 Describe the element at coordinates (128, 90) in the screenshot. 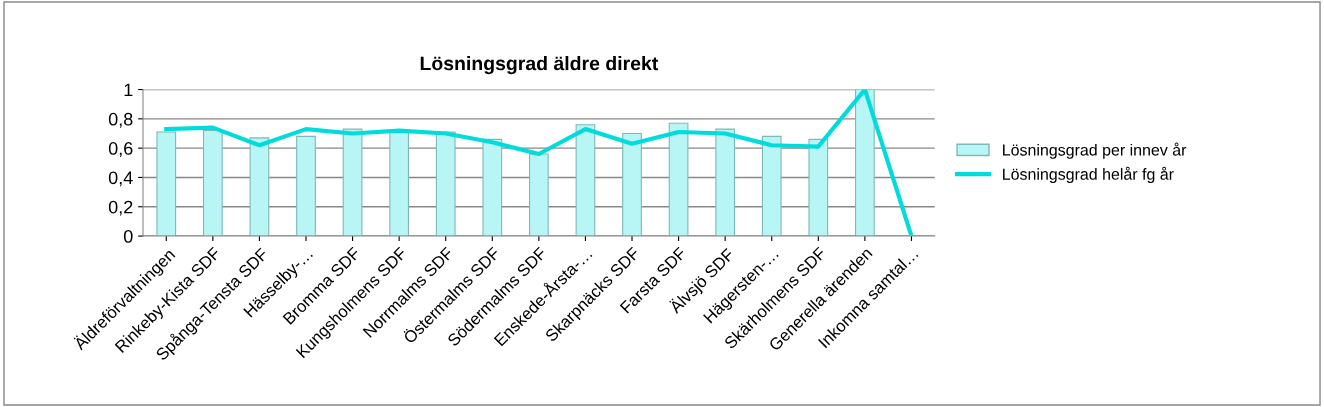

I see `y-tick-label: 1` at that location.